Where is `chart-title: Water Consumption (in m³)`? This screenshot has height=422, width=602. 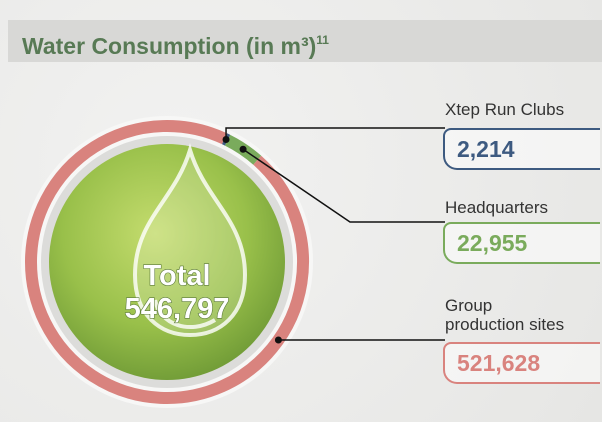 chart-title: Water Consumption (in m³) is located at coordinates (169, 46).